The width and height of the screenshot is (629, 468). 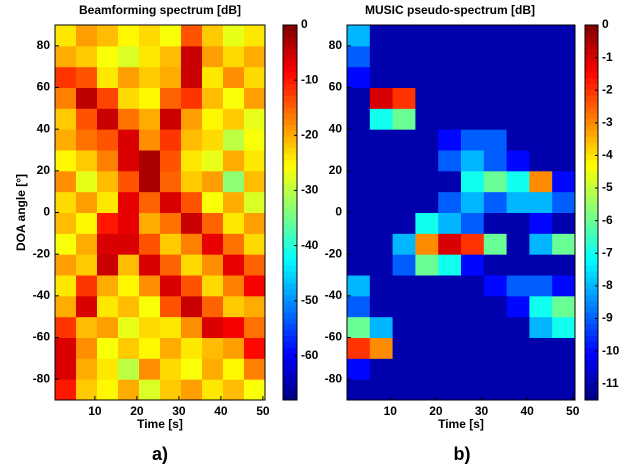 What do you see at coordinates (310, 300) in the screenshot?
I see `colorbar-tick-label: -50` at bounding box center [310, 300].